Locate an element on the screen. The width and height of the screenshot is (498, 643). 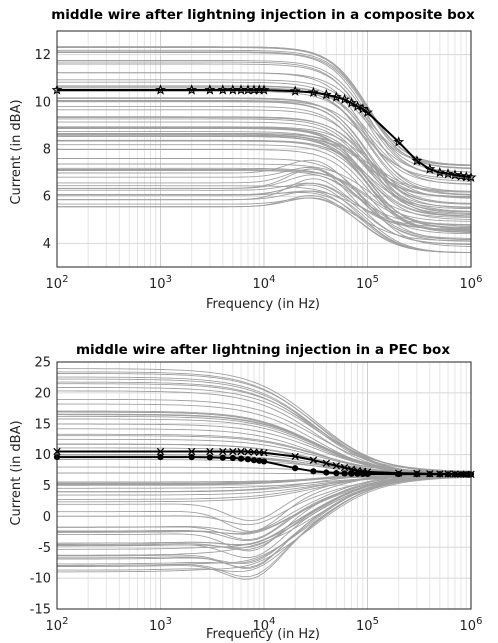
bottom-chart-series is located at coordinates (264, 463).